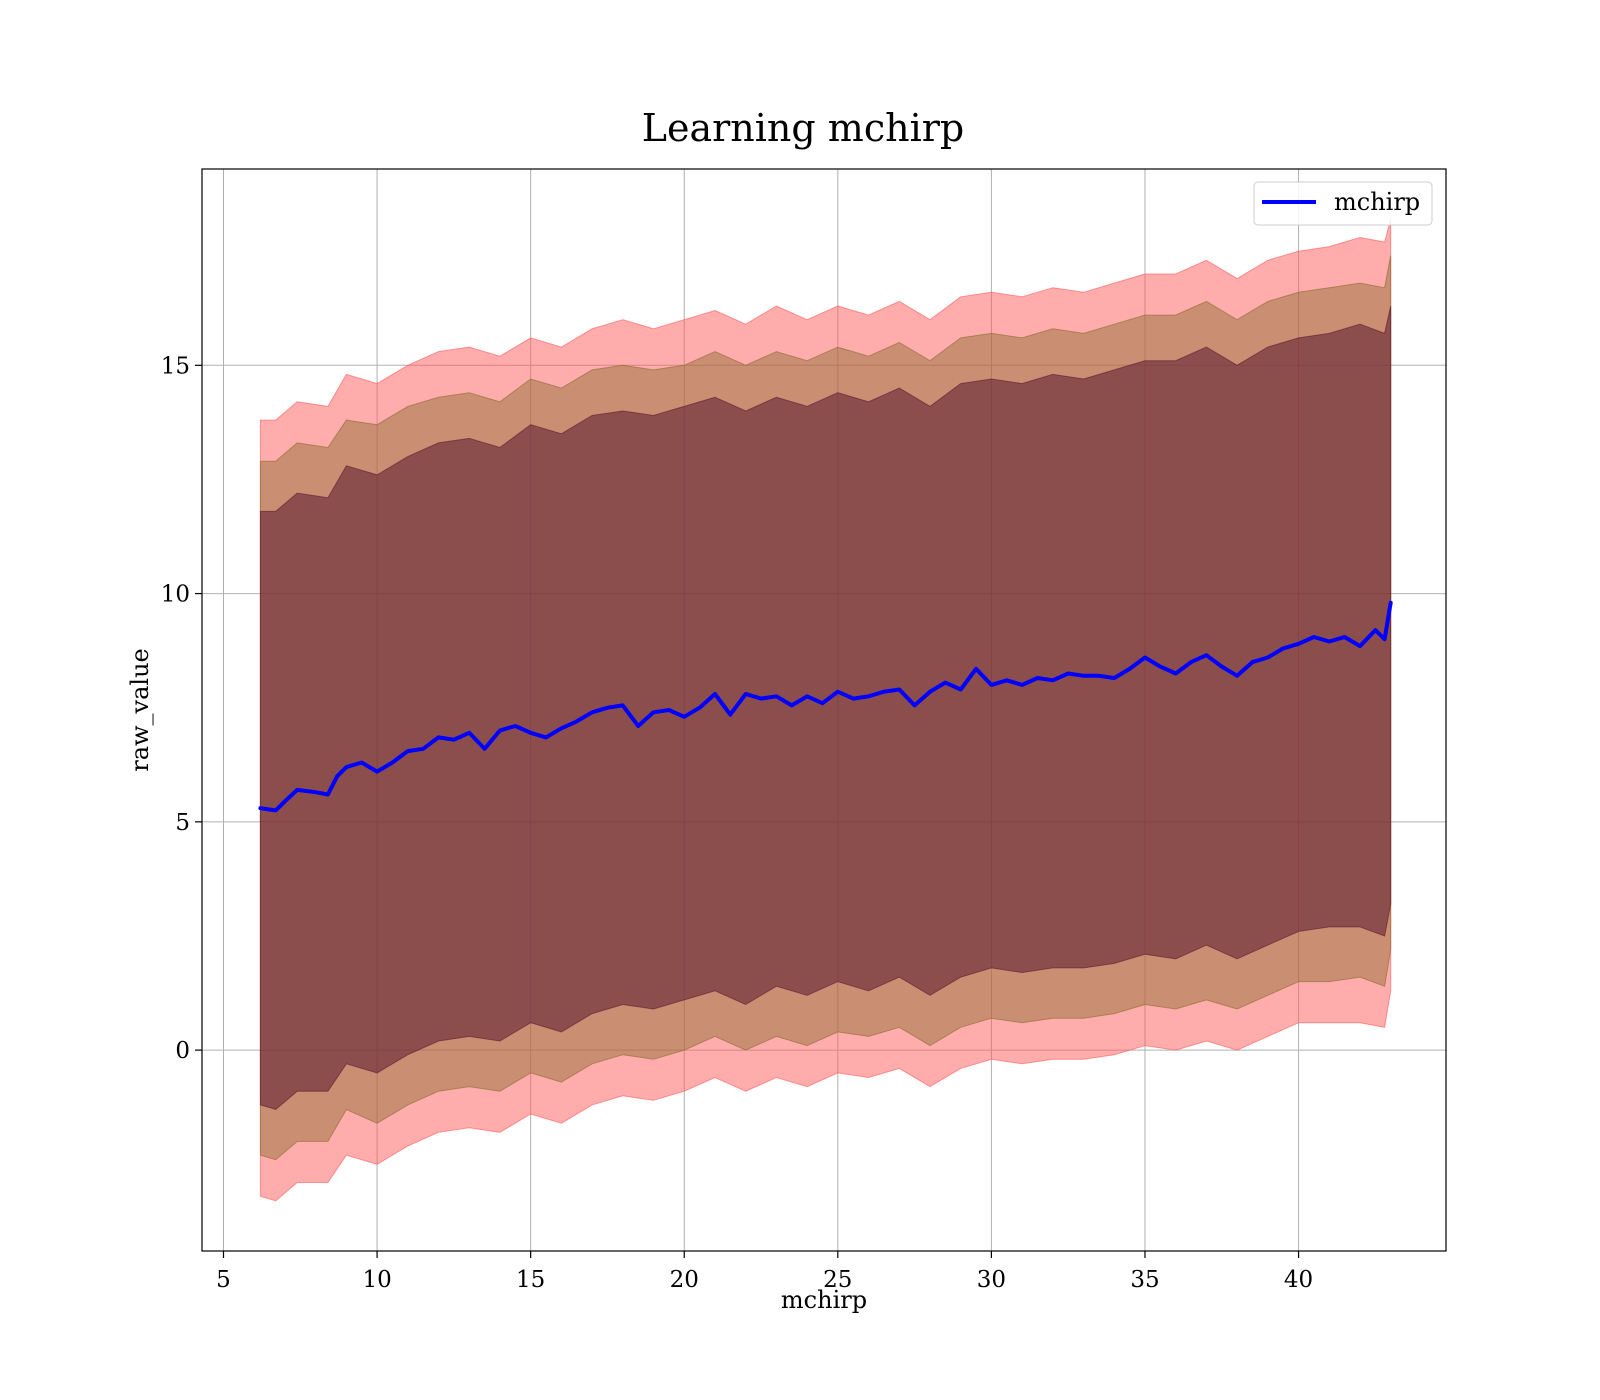 The image size is (1600, 1400). I want to click on x-tick-label: 25, so click(837, 1280).